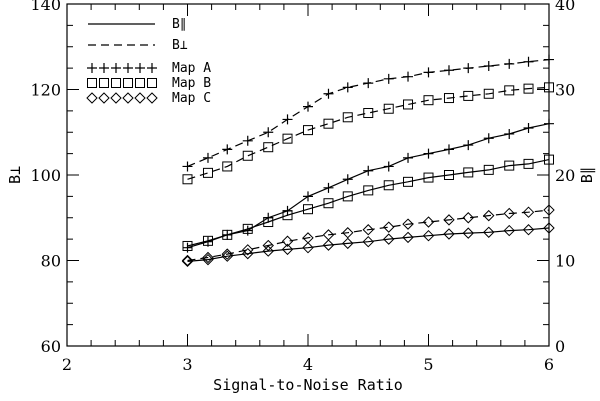 Image resolution: width=600 pixels, height=401 pixels. What do you see at coordinates (191, 68) in the screenshot?
I see `legend-label-map-a: Map A` at bounding box center [191, 68].